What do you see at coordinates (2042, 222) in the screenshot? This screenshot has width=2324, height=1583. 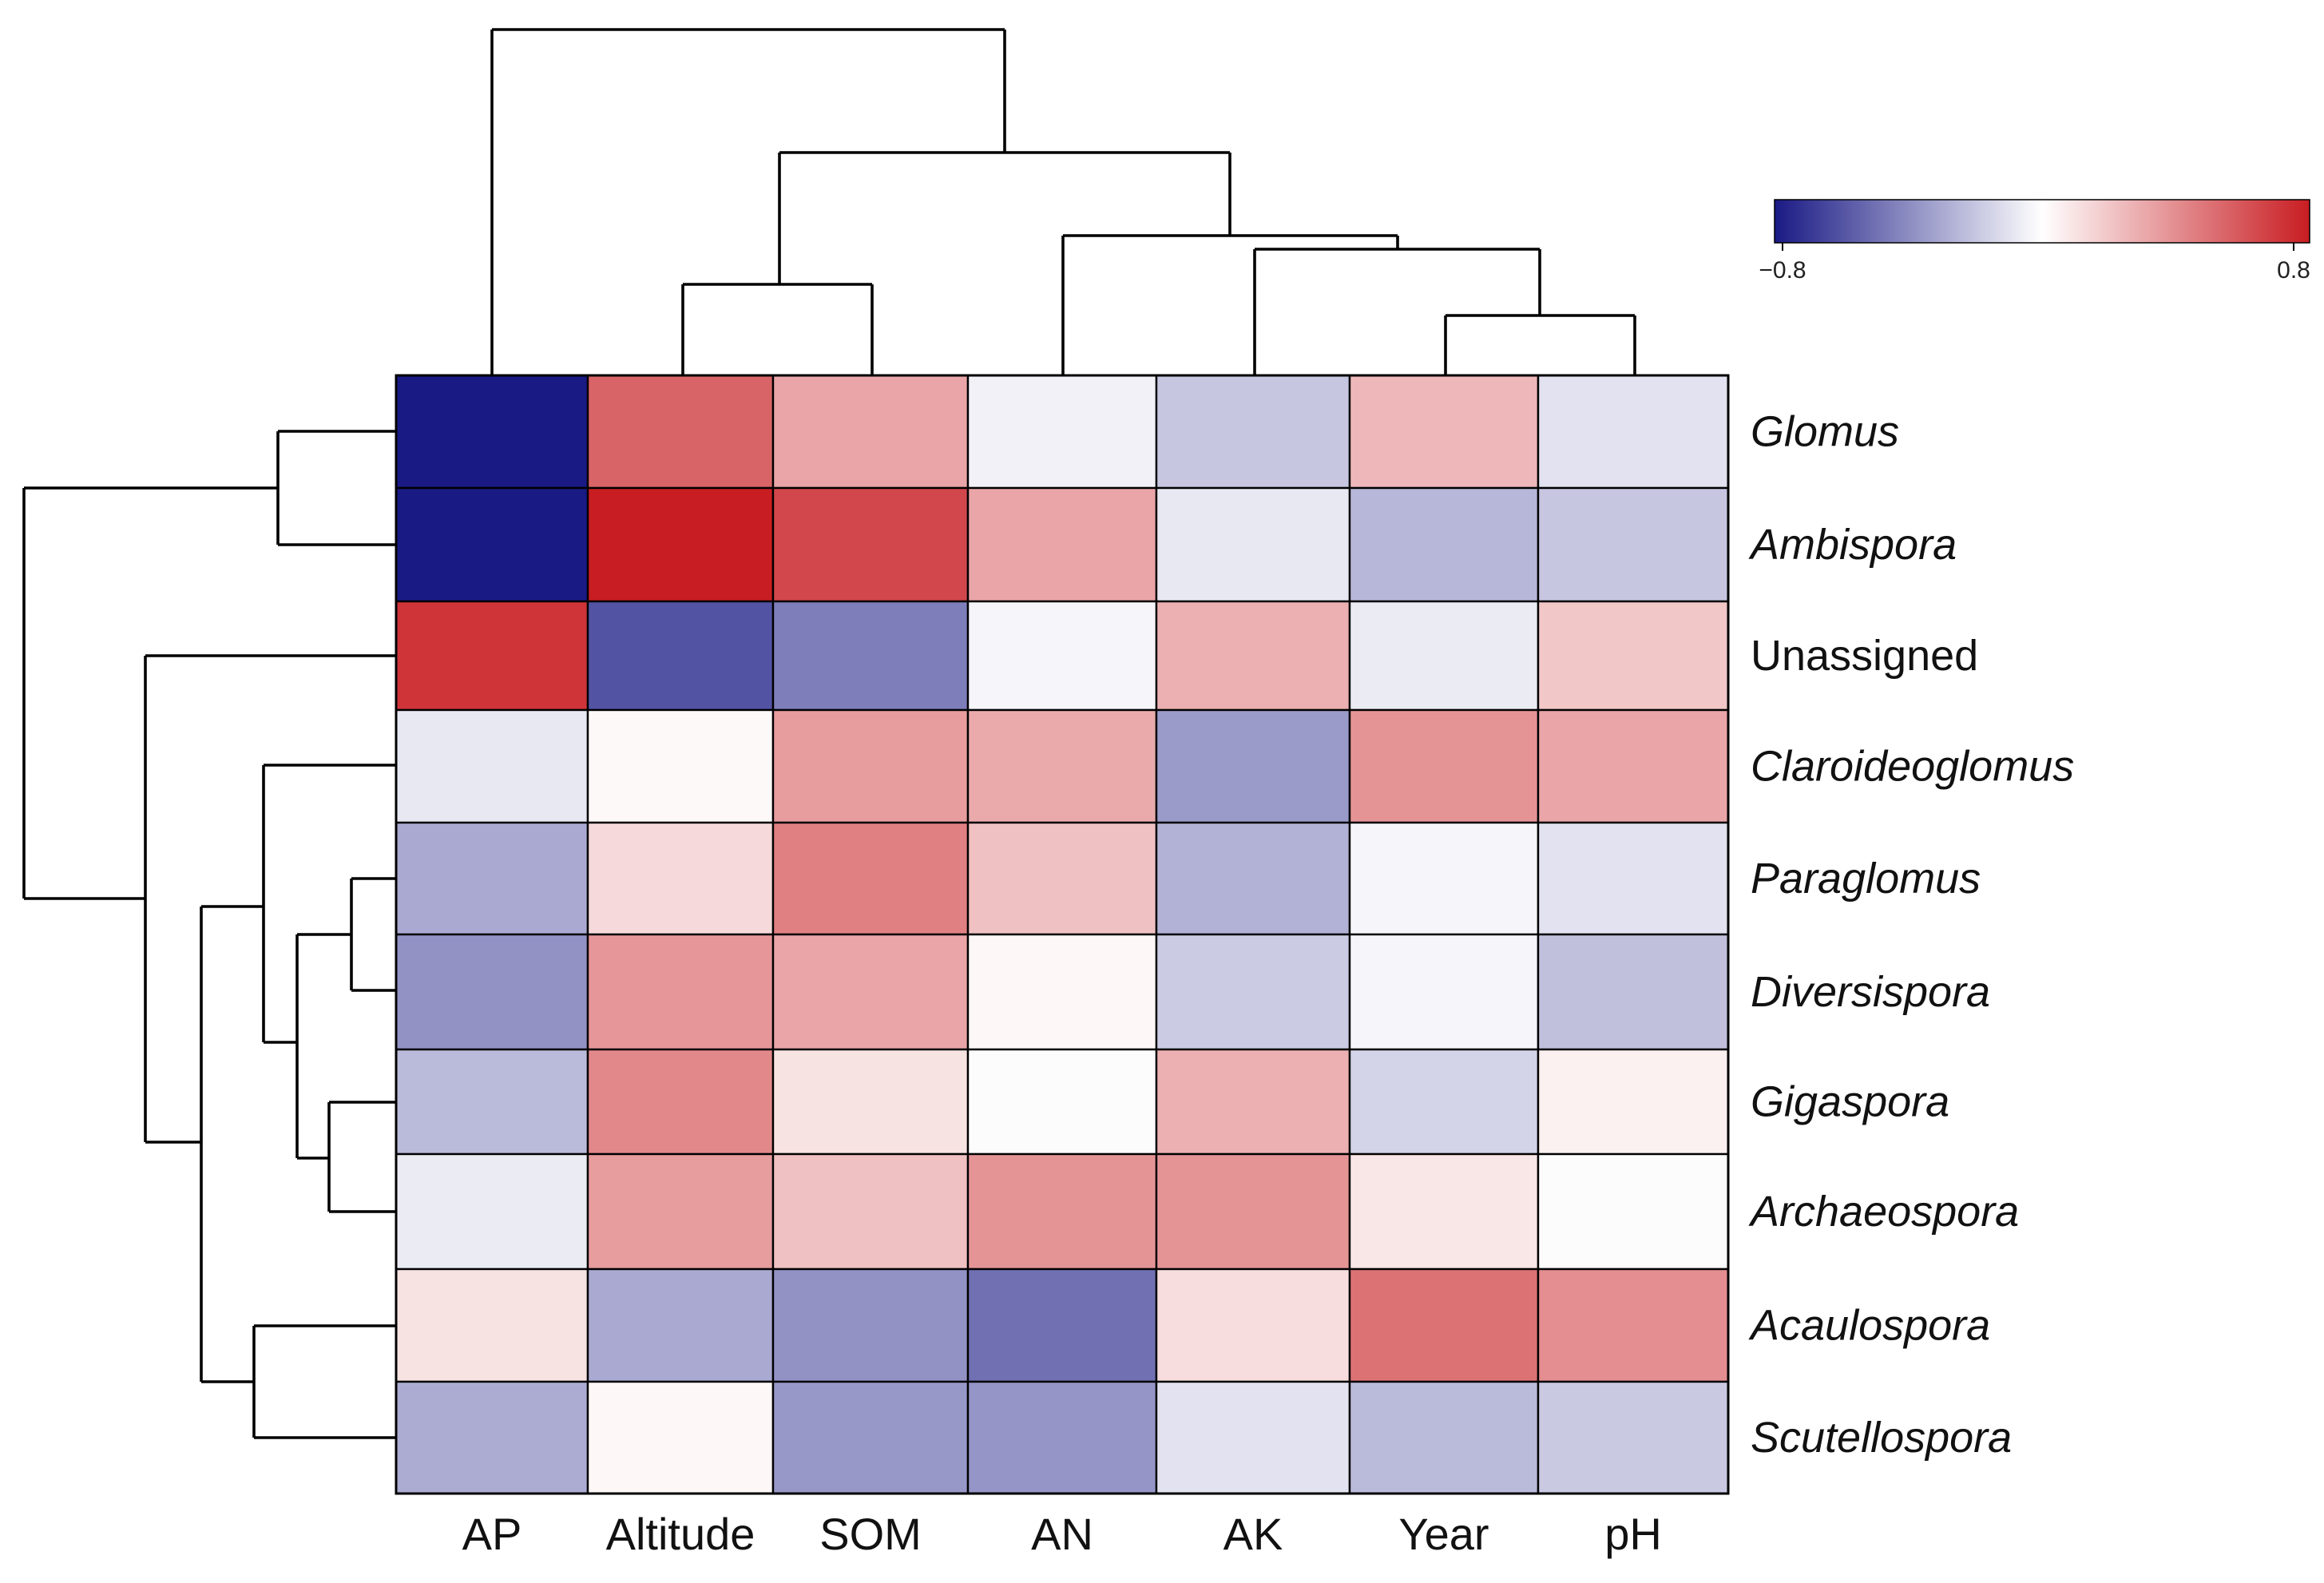 I see `legend-color-bar` at bounding box center [2042, 222].